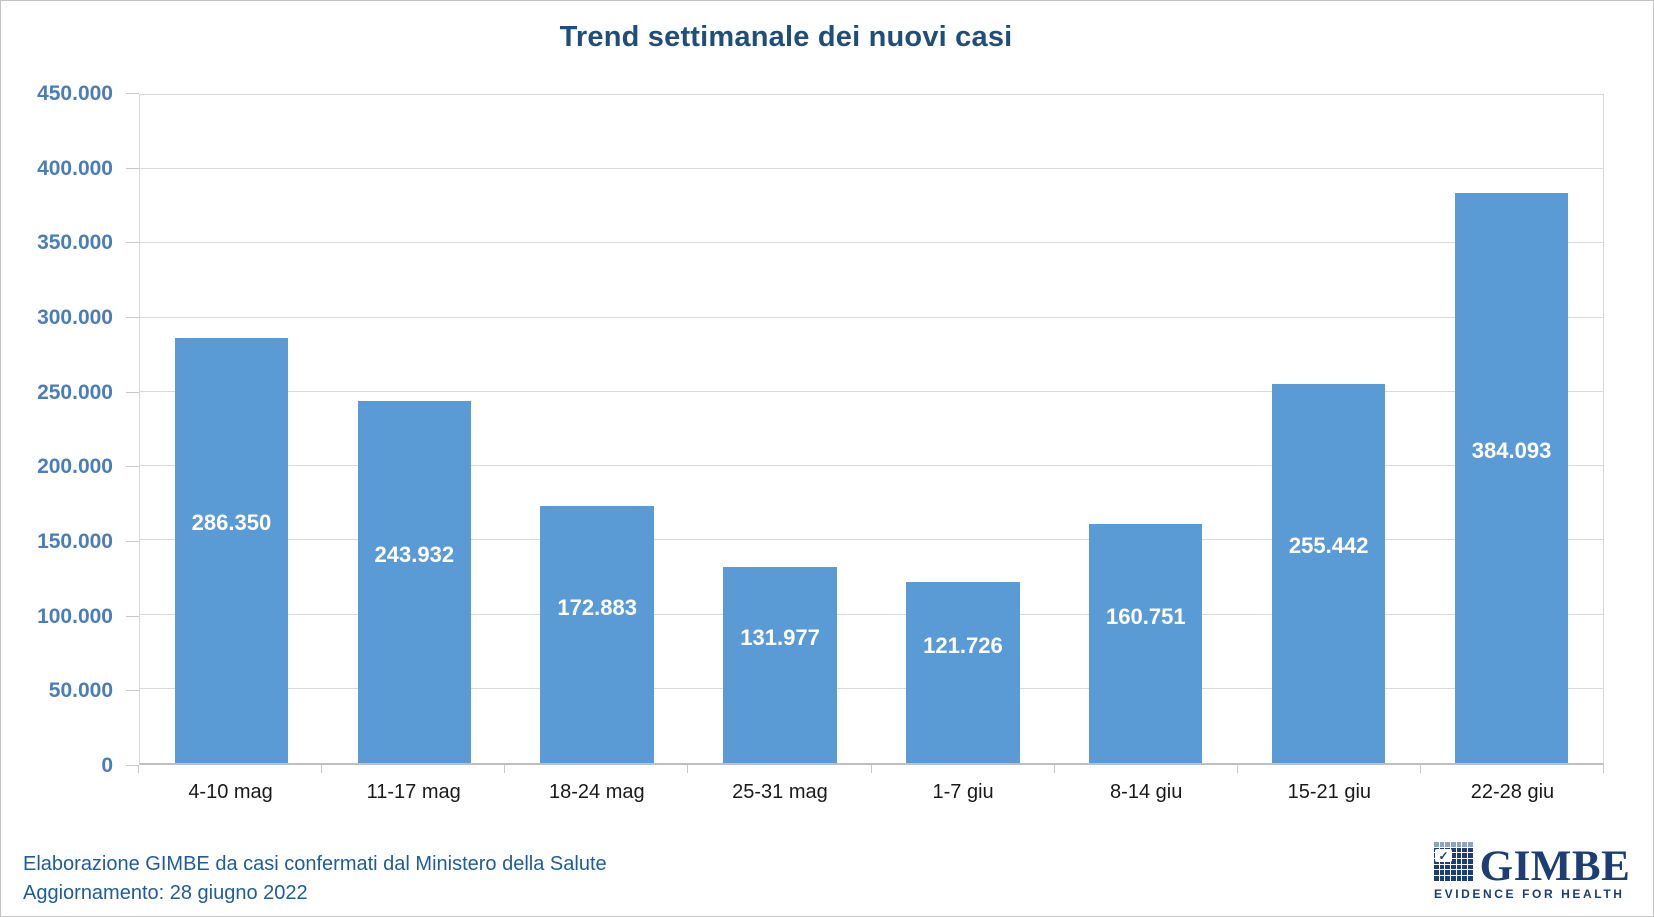 Image resolution: width=1654 pixels, height=917 pixels. I want to click on bar-value-label: 172.883, so click(597, 607).